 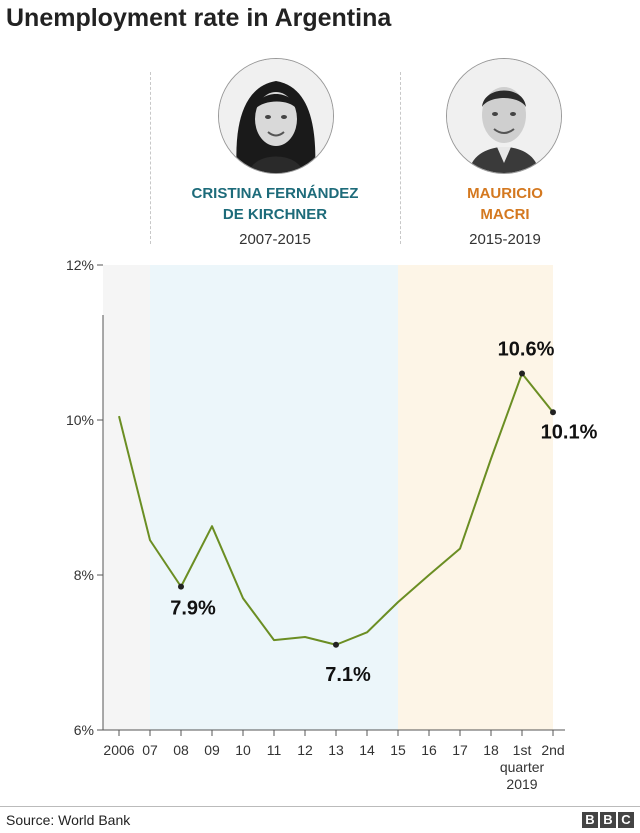 What do you see at coordinates (504, 116) in the screenshot?
I see `macri-portrait` at bounding box center [504, 116].